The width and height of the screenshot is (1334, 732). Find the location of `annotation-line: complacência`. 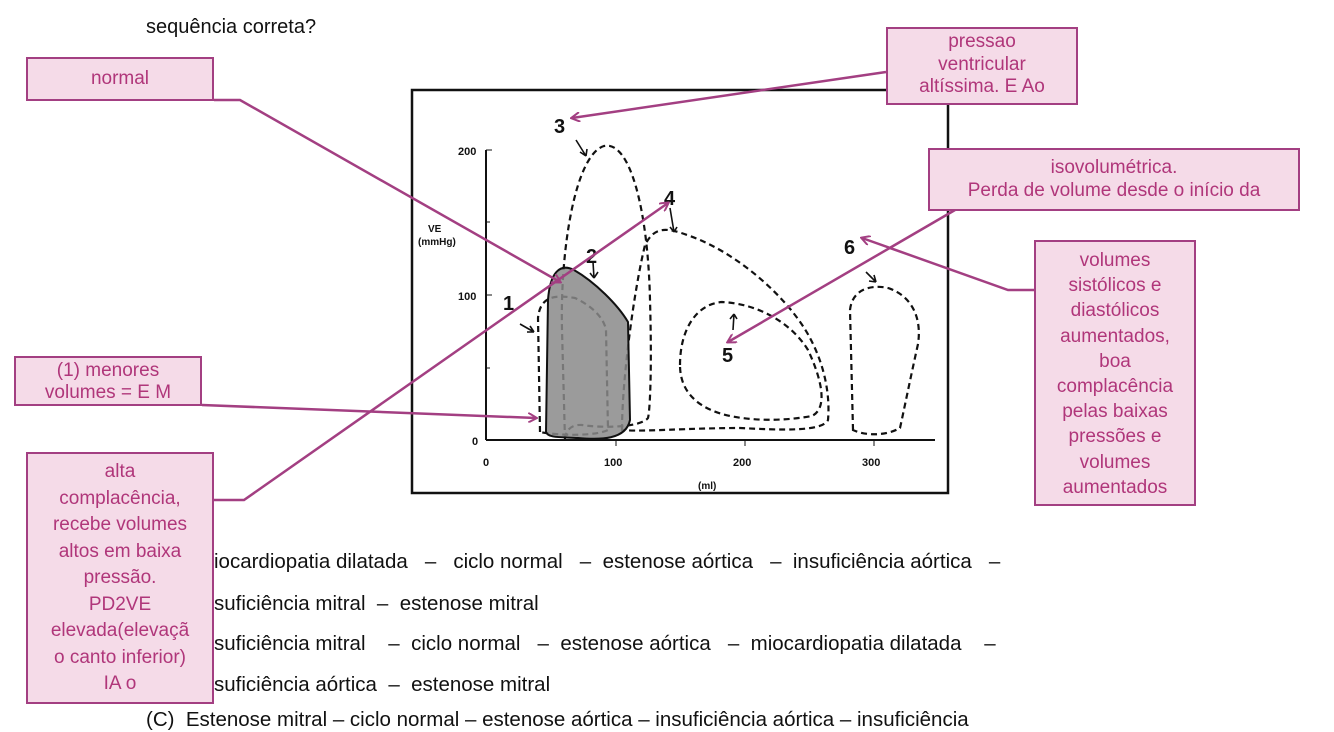

annotation-line: complacência is located at coordinates (1115, 387).